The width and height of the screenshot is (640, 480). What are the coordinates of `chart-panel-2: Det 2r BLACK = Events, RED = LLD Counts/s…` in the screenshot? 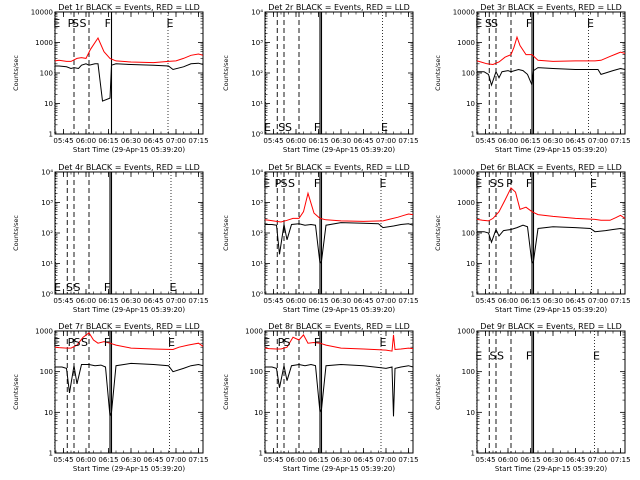 It's located at (320, 78).